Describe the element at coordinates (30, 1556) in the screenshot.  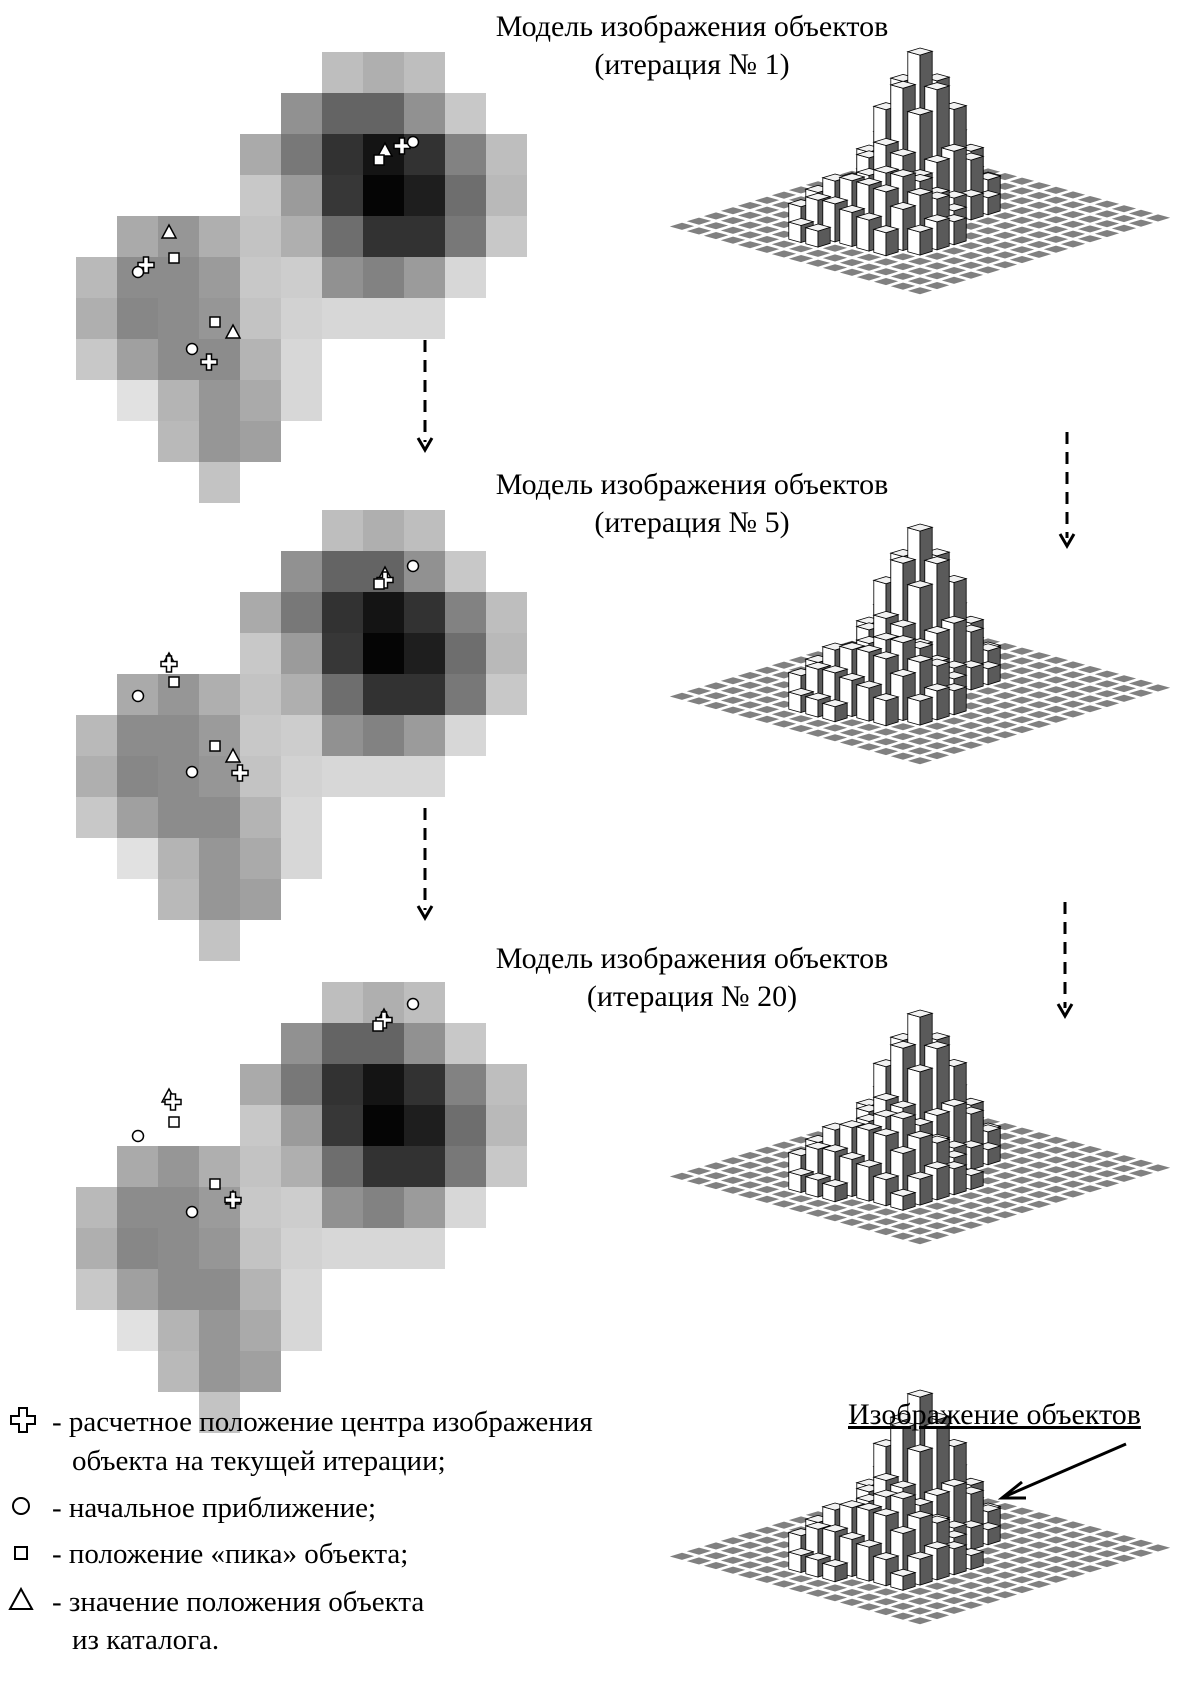
I see `square-icon` at that location.